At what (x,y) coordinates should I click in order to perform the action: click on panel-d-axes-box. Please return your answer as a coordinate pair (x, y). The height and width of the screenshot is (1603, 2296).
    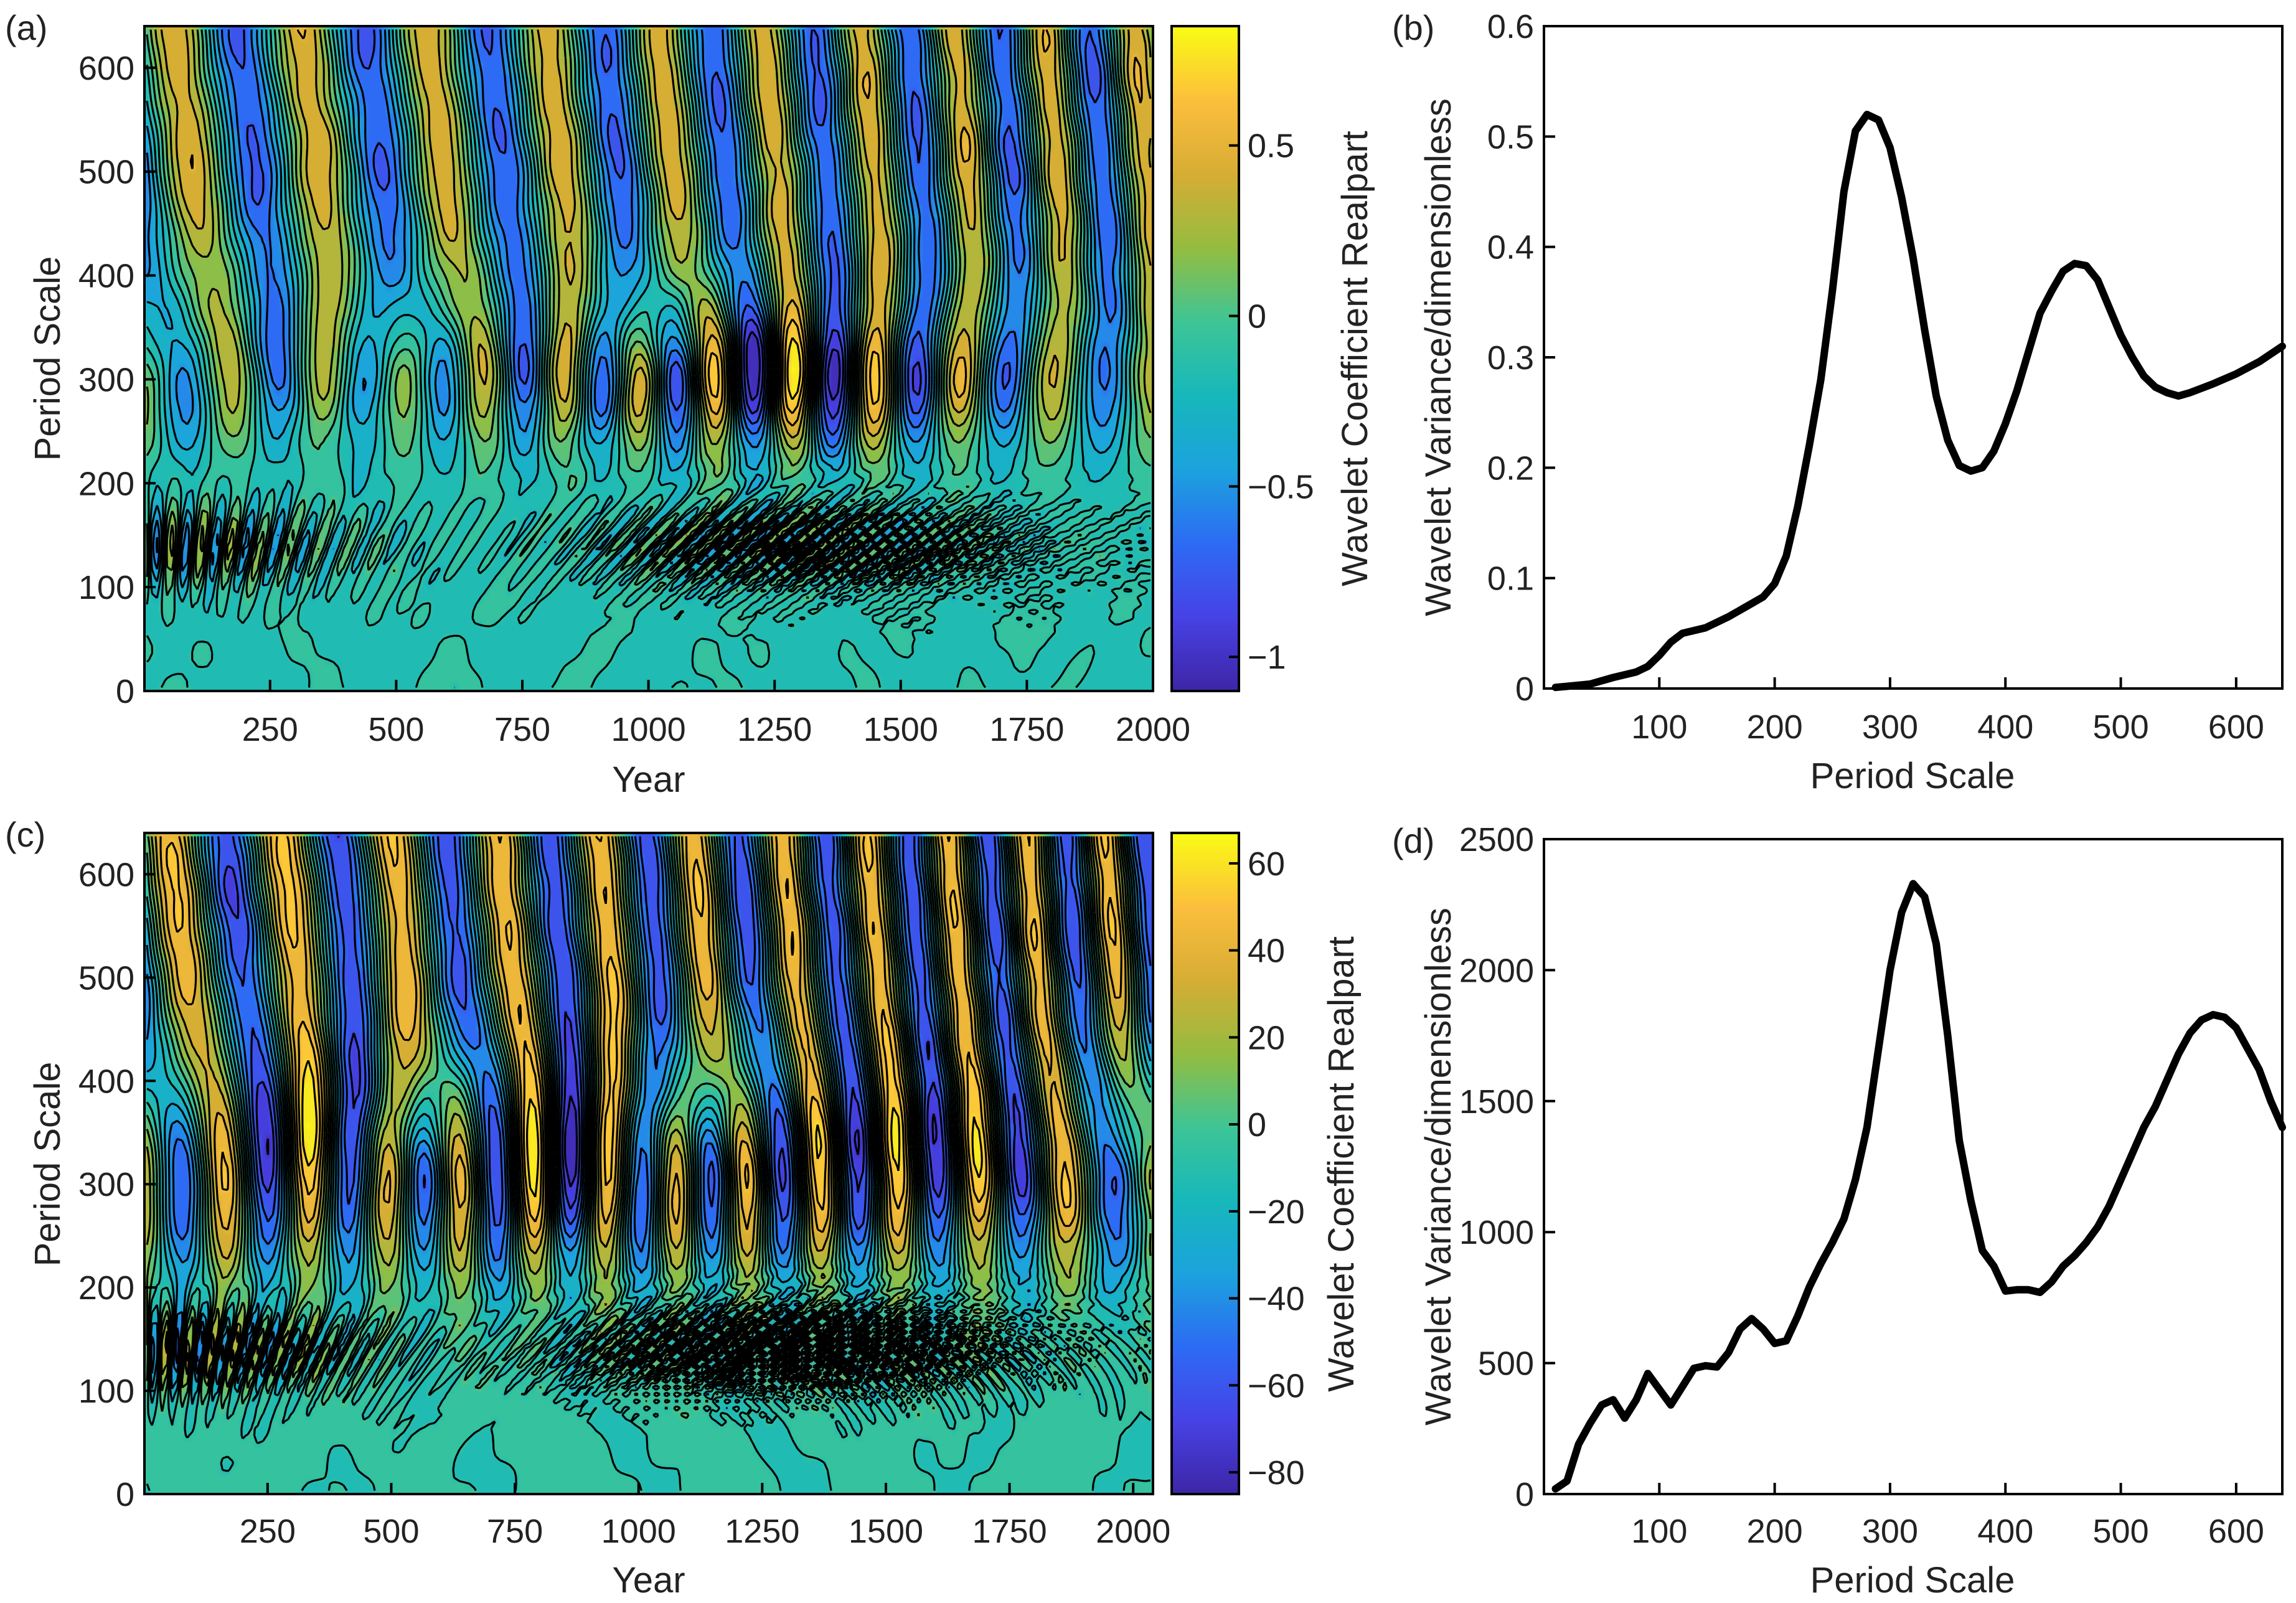
    Looking at the image, I should click on (1914, 1166).